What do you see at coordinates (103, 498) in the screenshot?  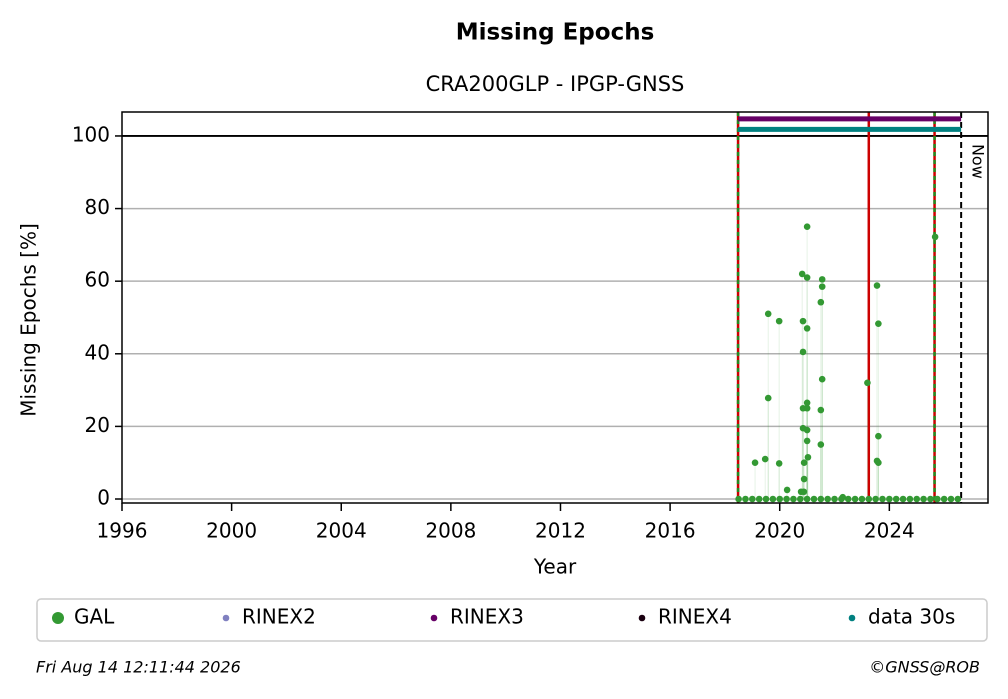 I see `y-tick-label: 0` at bounding box center [103, 498].